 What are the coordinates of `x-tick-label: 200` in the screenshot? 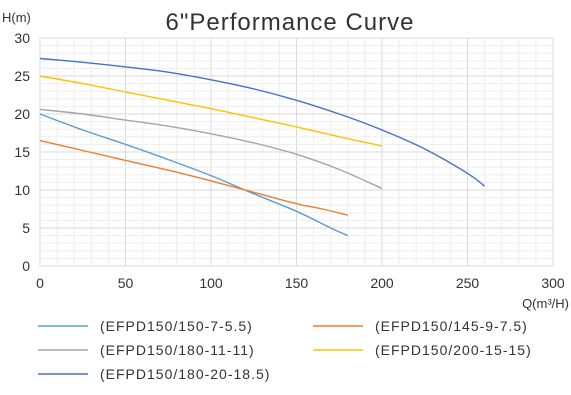 It's located at (382, 283).